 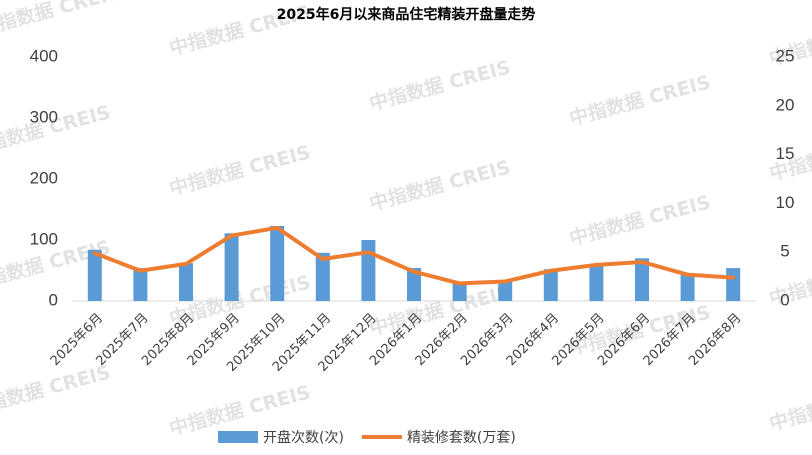 I want to click on y2-tick-label: 20, so click(x=785, y=104).